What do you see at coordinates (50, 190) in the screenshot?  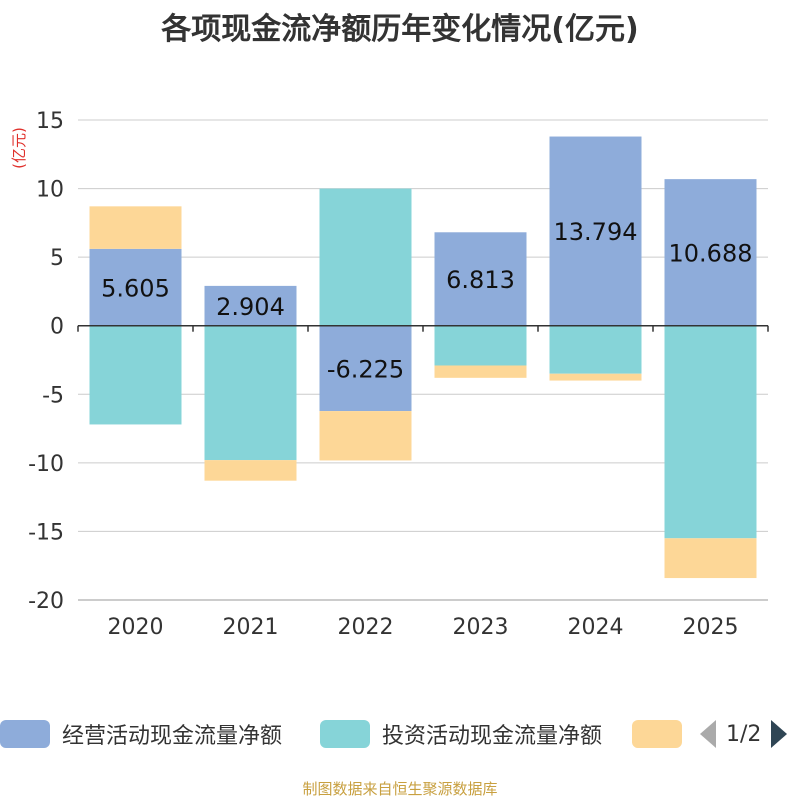 I see `y-tick-label: 10` at bounding box center [50, 190].